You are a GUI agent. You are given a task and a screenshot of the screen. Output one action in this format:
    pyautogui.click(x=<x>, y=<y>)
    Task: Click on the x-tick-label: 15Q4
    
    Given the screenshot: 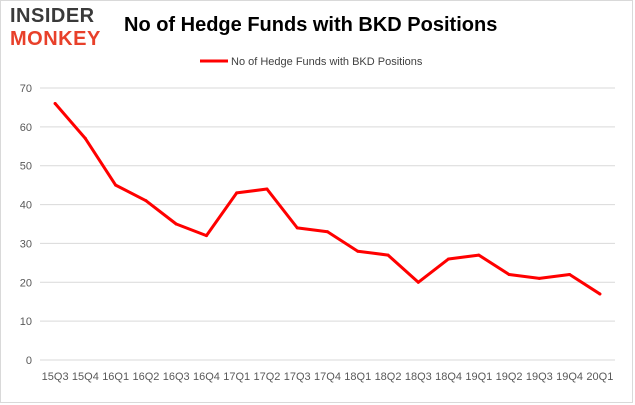 What is the action you would take?
    pyautogui.click(x=85, y=377)
    